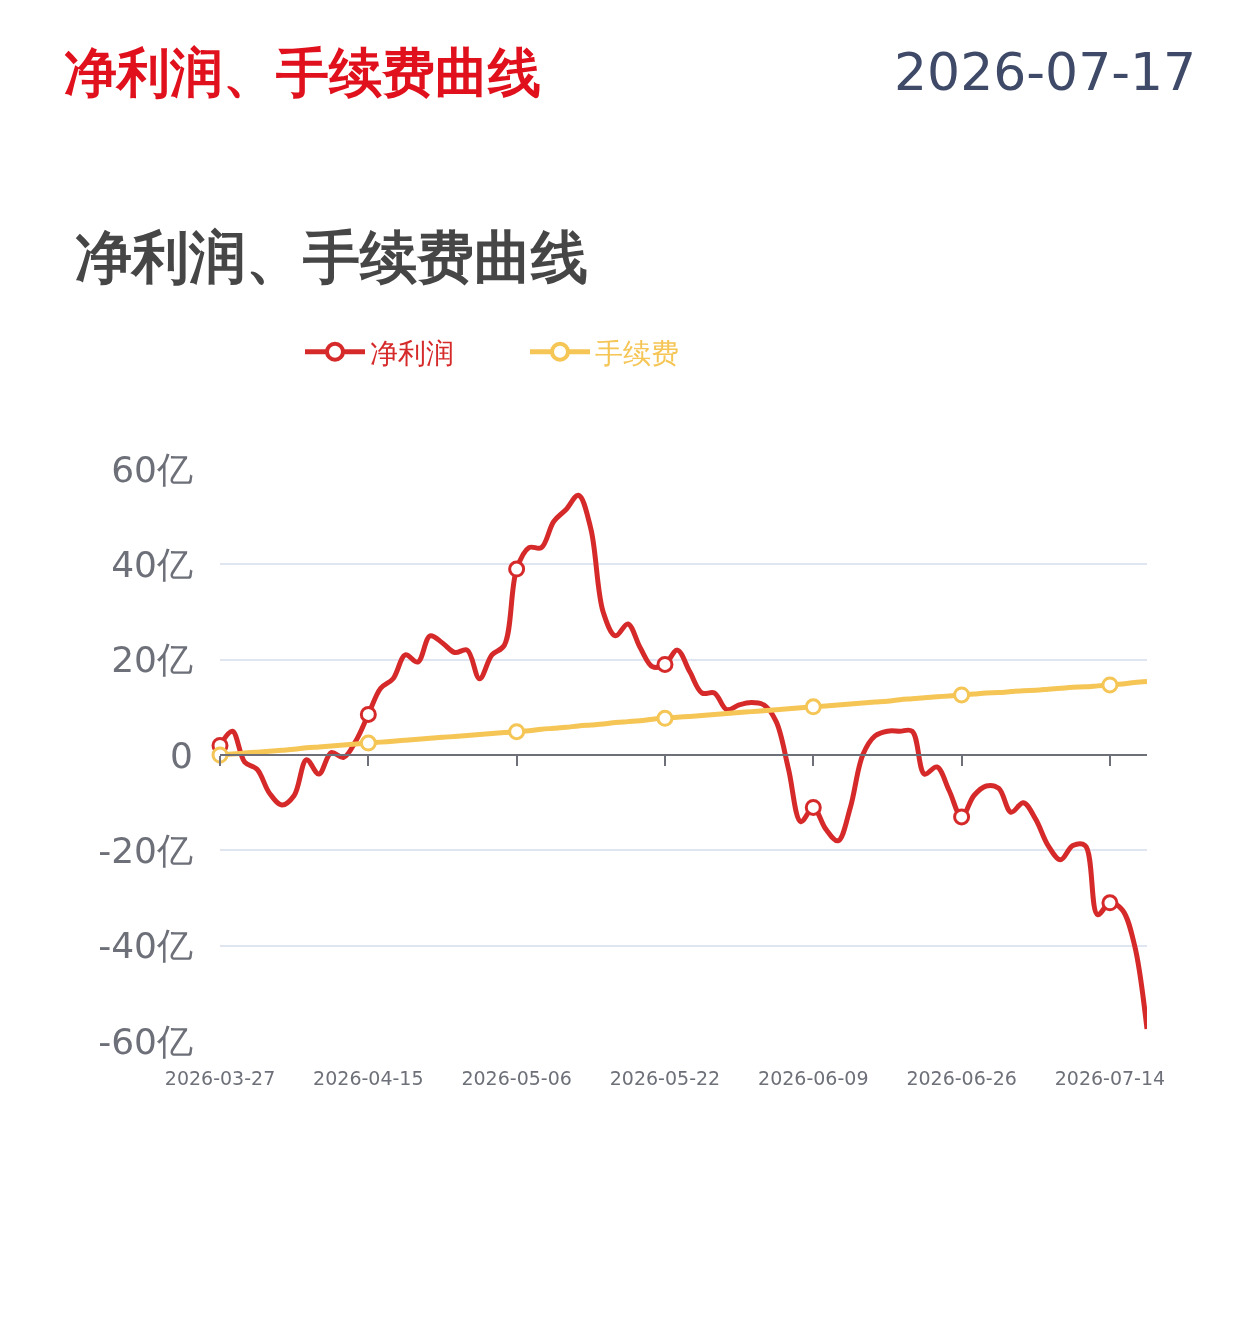  I want to click on x-tick-label: 2026-03-27, so click(220, 1078).